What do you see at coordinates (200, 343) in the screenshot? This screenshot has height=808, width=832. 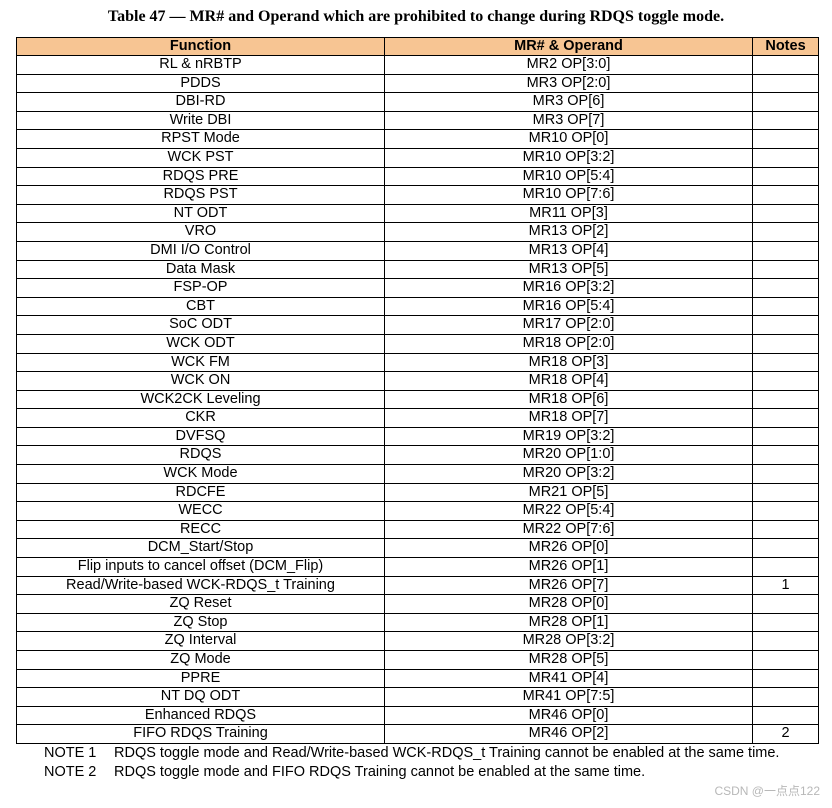 I see `function-cell: WCK ODT` at bounding box center [200, 343].